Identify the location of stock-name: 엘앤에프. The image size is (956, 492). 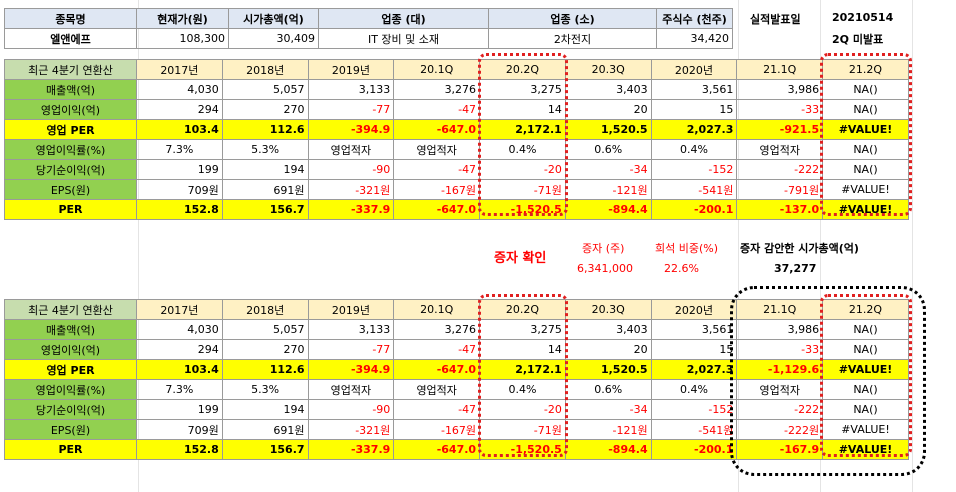
(70, 38).